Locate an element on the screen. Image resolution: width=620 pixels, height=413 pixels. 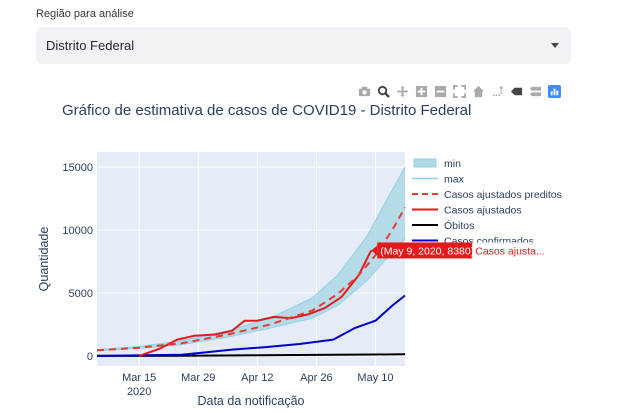
legend-item: Casos ajustados preditos is located at coordinates (487, 195).